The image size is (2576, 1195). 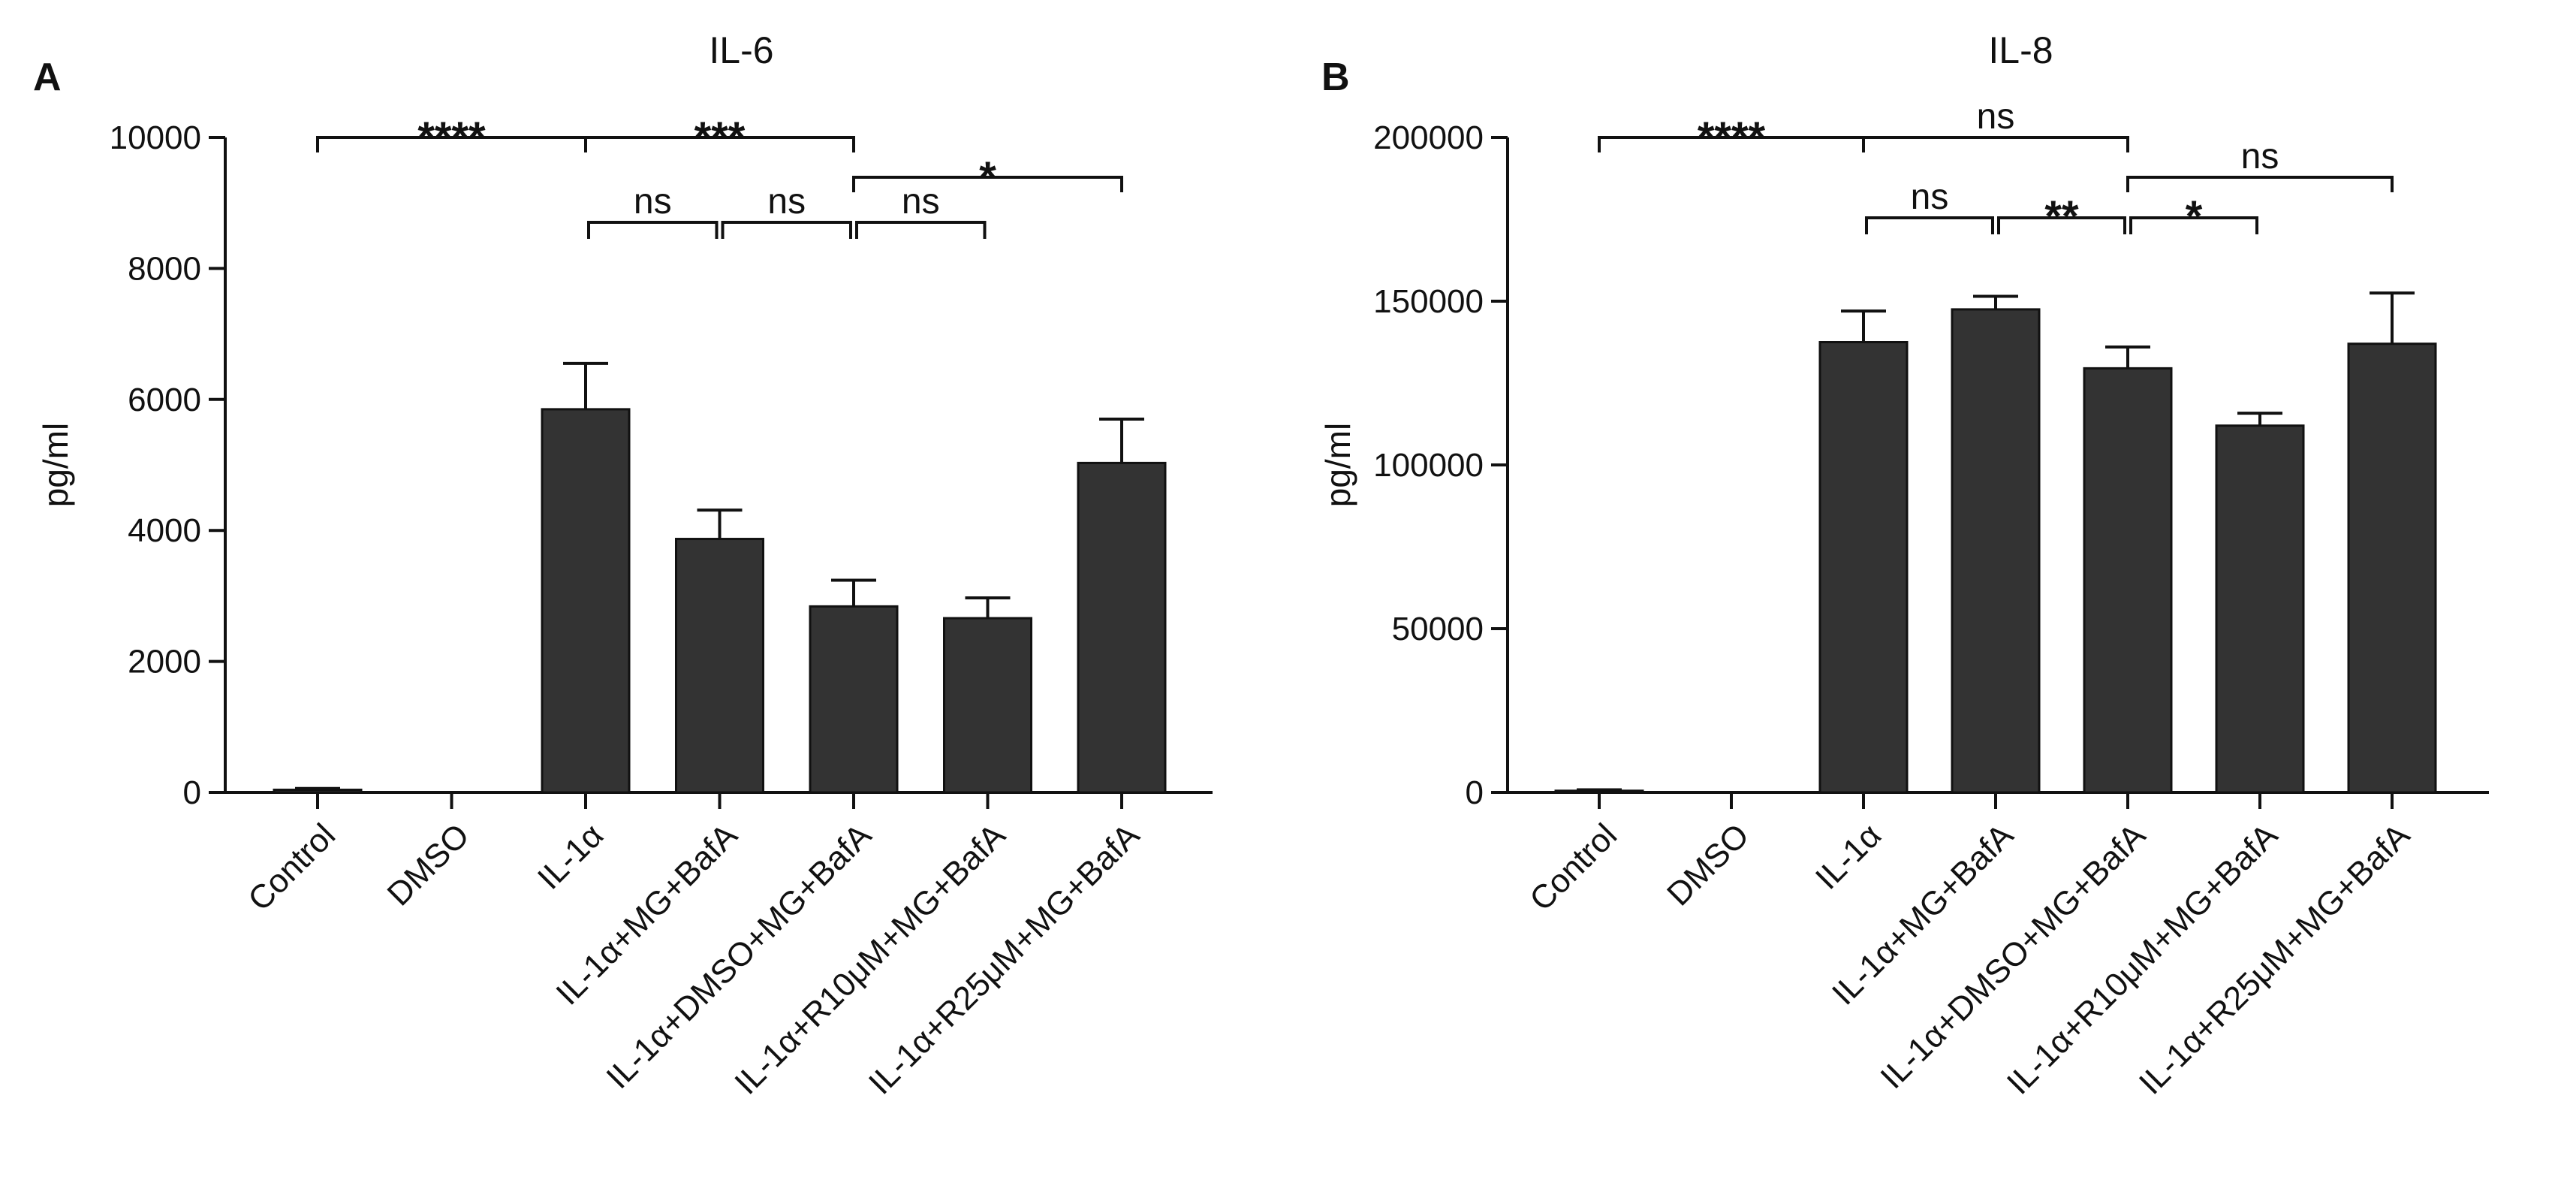 What do you see at coordinates (1428, 137) in the screenshot?
I see `y-tick-label: 200000` at bounding box center [1428, 137].